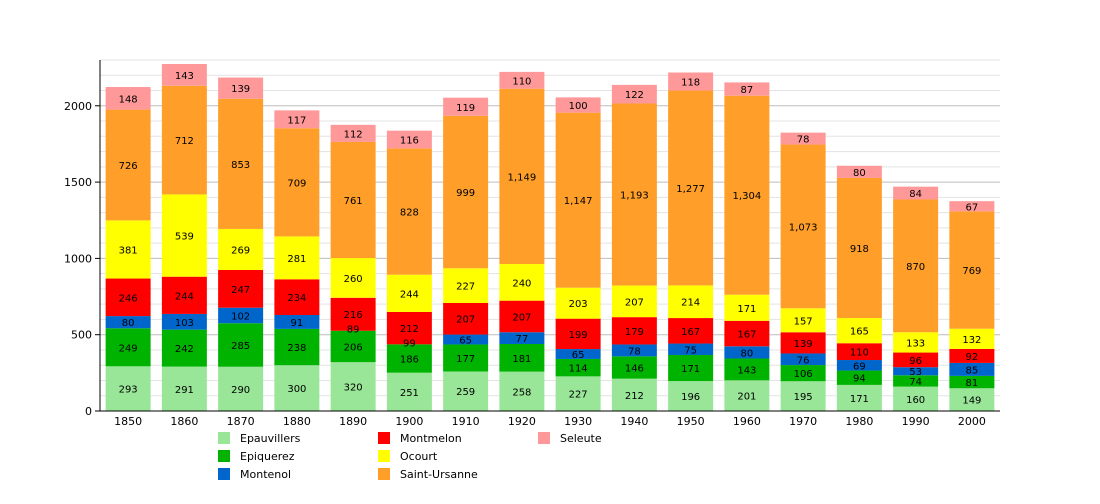 The height and width of the screenshot is (504, 1100). I want to click on y-tick-label: 2000, so click(78, 106).